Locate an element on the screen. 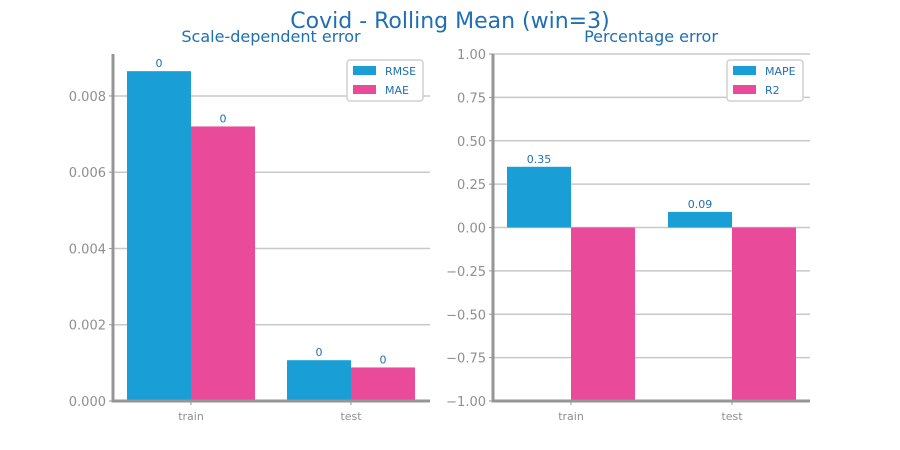  y-tick-label: 0.50 is located at coordinates (471, 142).